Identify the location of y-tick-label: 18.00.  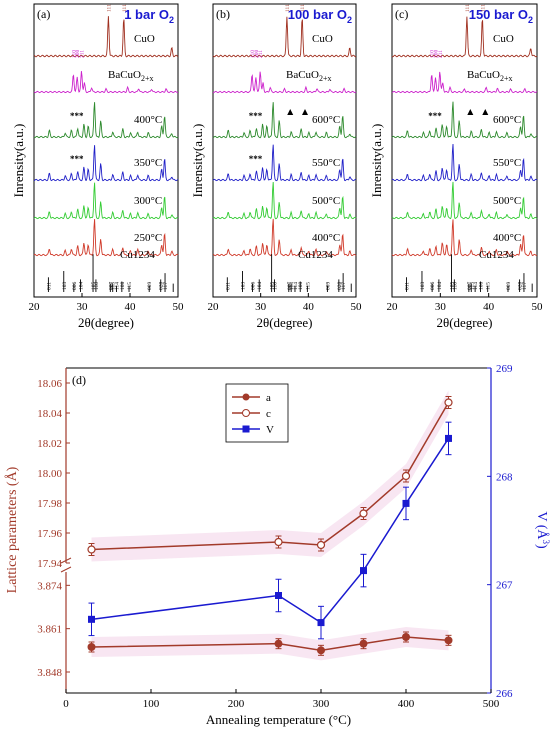
(49, 474).